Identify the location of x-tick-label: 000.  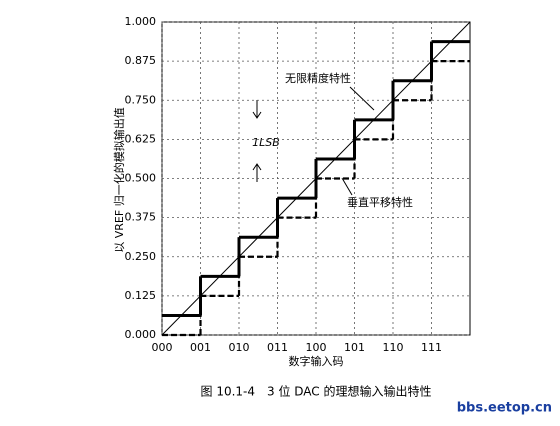
(162, 347).